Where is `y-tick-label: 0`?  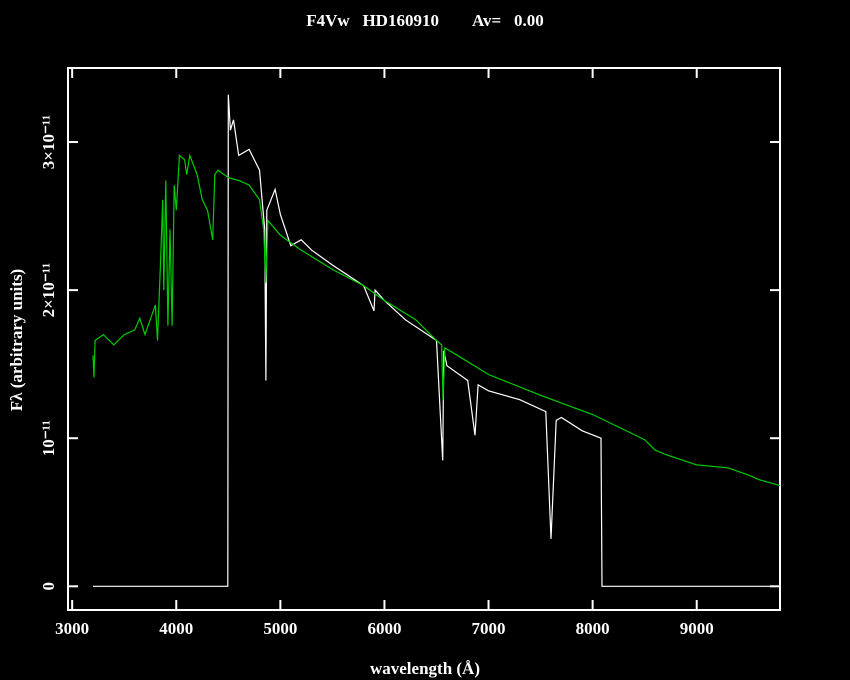 y-tick-label: 0 is located at coordinates (48, 586).